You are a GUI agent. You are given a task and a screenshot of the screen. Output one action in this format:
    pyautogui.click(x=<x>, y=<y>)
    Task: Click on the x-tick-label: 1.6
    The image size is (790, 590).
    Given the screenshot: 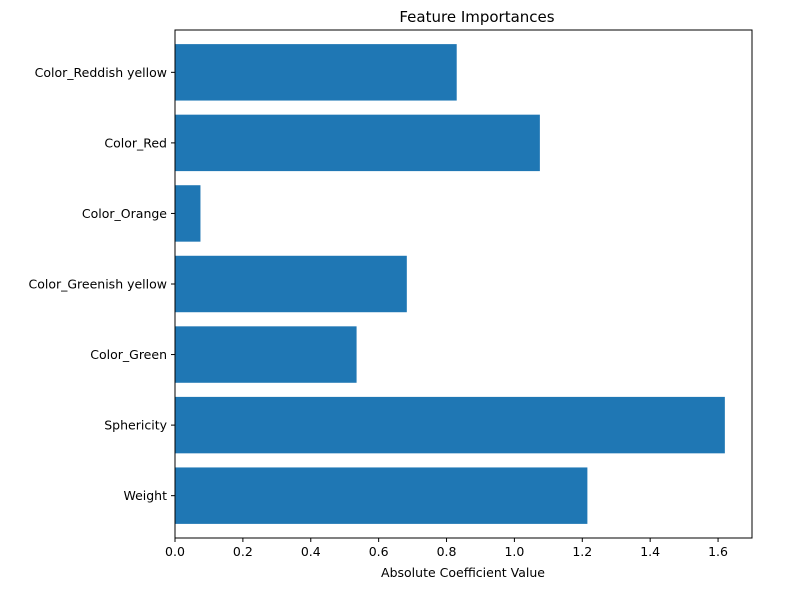 What is the action you would take?
    pyautogui.click(x=718, y=551)
    